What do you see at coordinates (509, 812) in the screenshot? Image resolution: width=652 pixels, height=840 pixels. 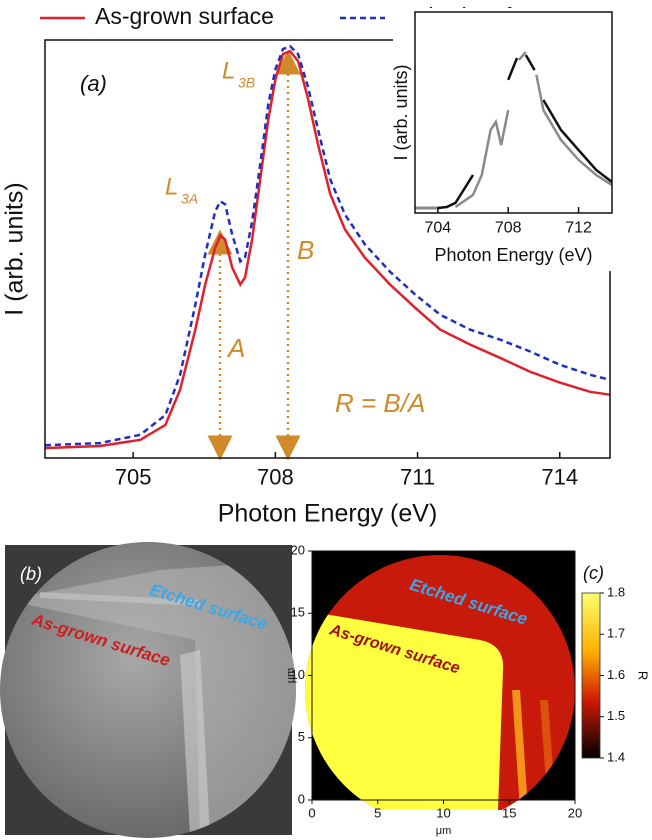 I see `x-tick-label: 15` at bounding box center [509, 812].